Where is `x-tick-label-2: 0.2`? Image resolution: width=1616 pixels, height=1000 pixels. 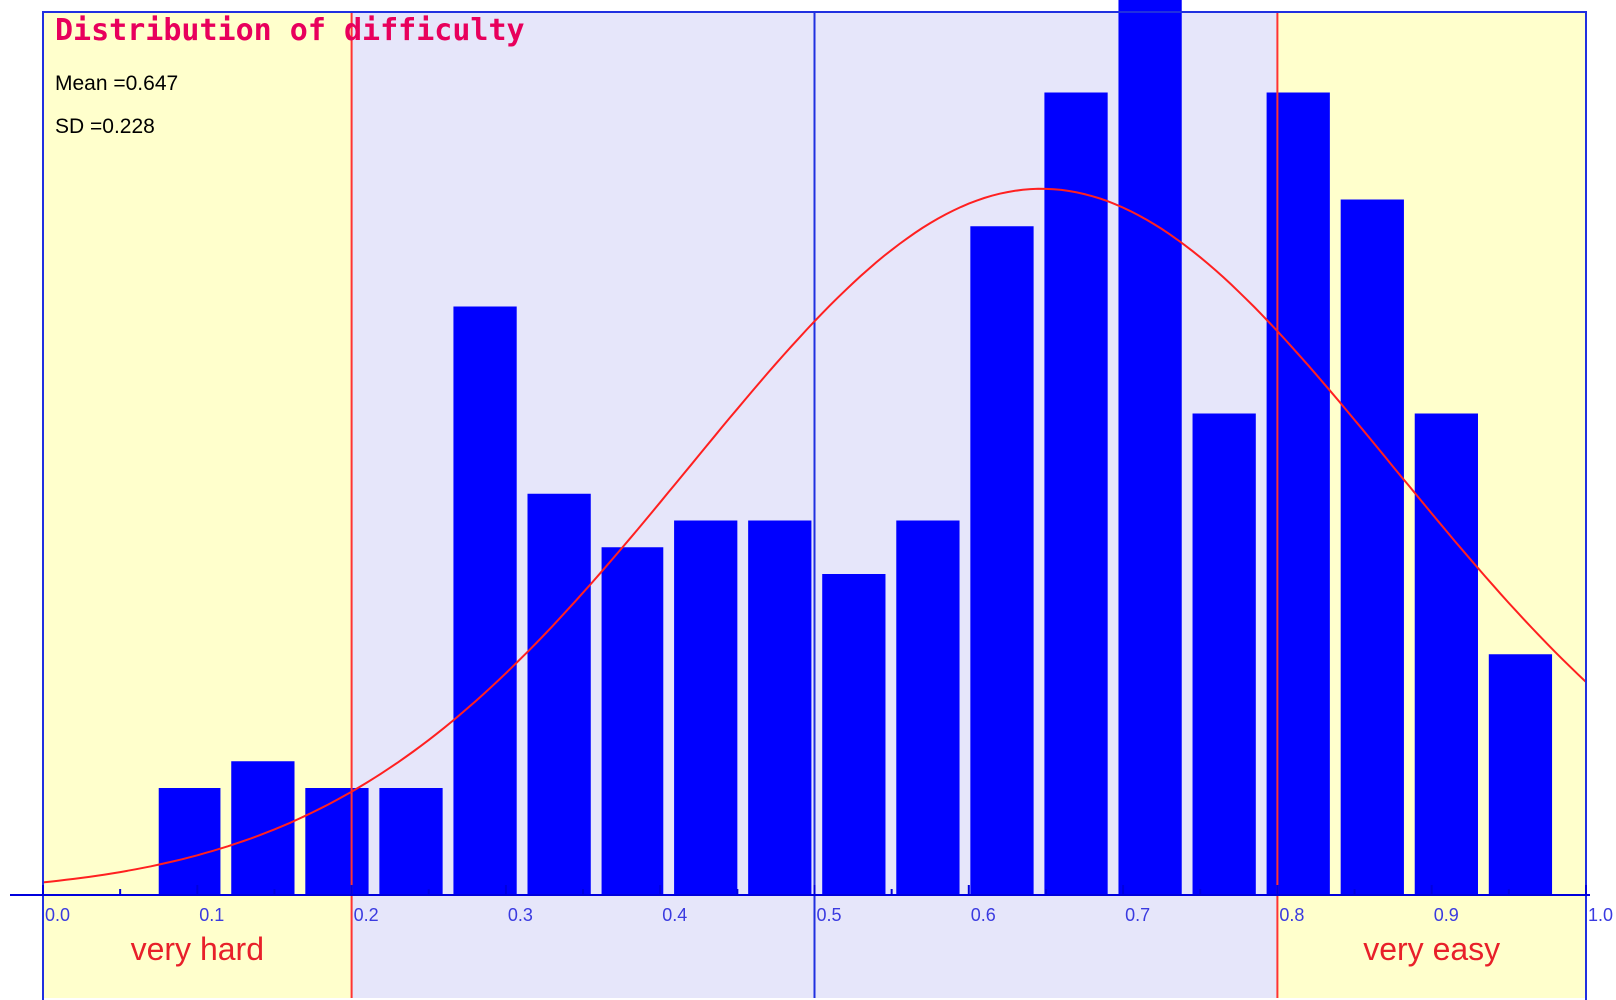
x-tick-label-2: 0.2 is located at coordinates (366, 915).